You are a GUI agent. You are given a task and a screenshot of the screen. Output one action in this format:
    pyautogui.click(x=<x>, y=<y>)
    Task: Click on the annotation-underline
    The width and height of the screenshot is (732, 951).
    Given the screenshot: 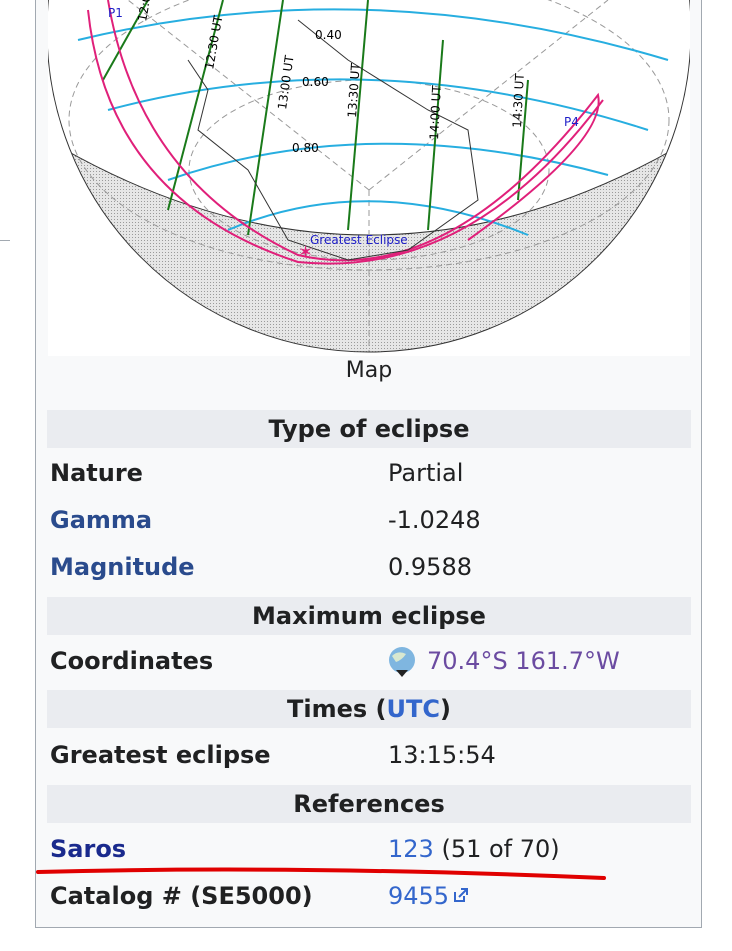 What is the action you would take?
    pyautogui.click(x=321, y=873)
    